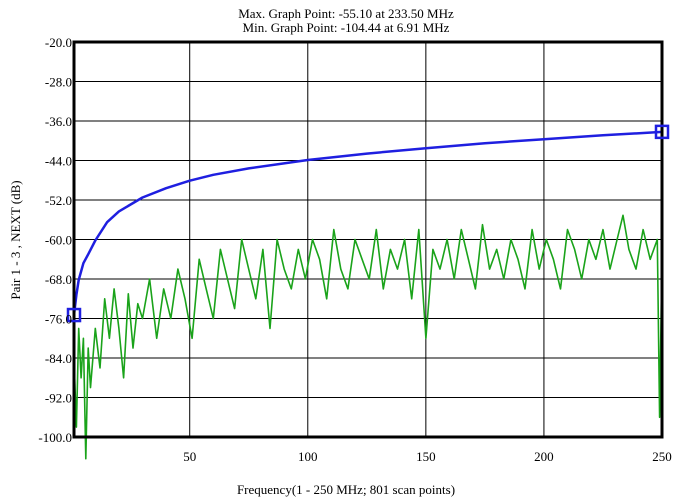  What do you see at coordinates (58, 279) in the screenshot?
I see `y-tick-label: -68.0` at bounding box center [58, 279].